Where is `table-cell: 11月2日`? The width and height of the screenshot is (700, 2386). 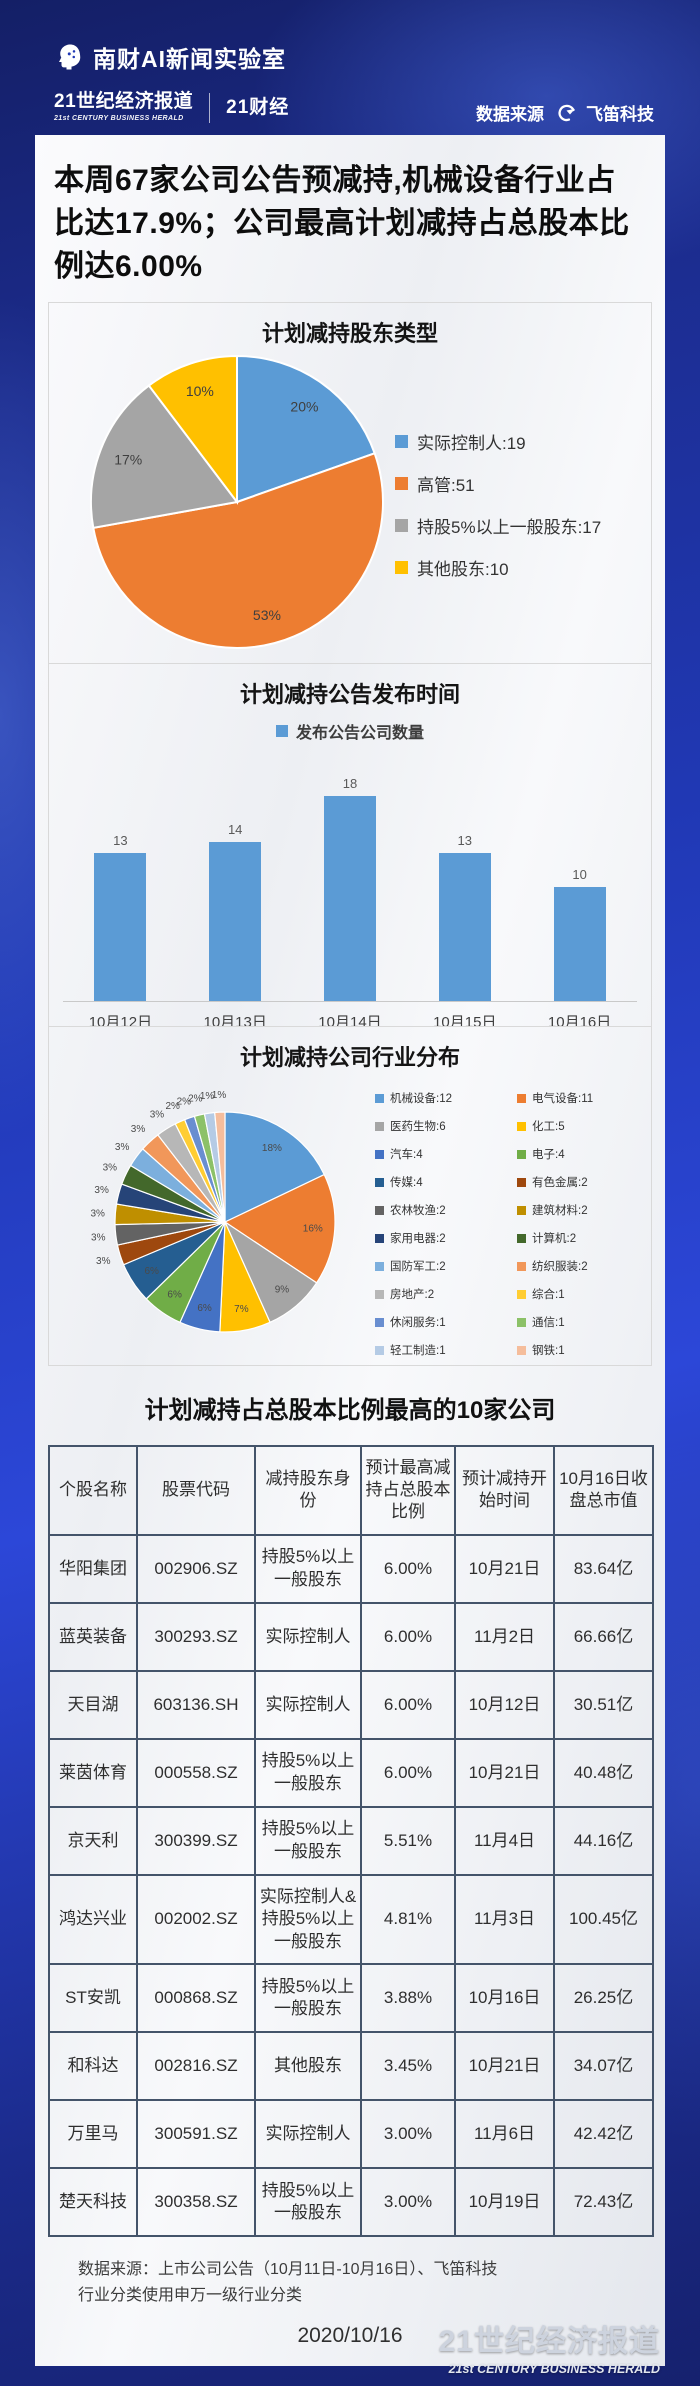
table-cell: 11月2日 is located at coordinates (504, 1636).